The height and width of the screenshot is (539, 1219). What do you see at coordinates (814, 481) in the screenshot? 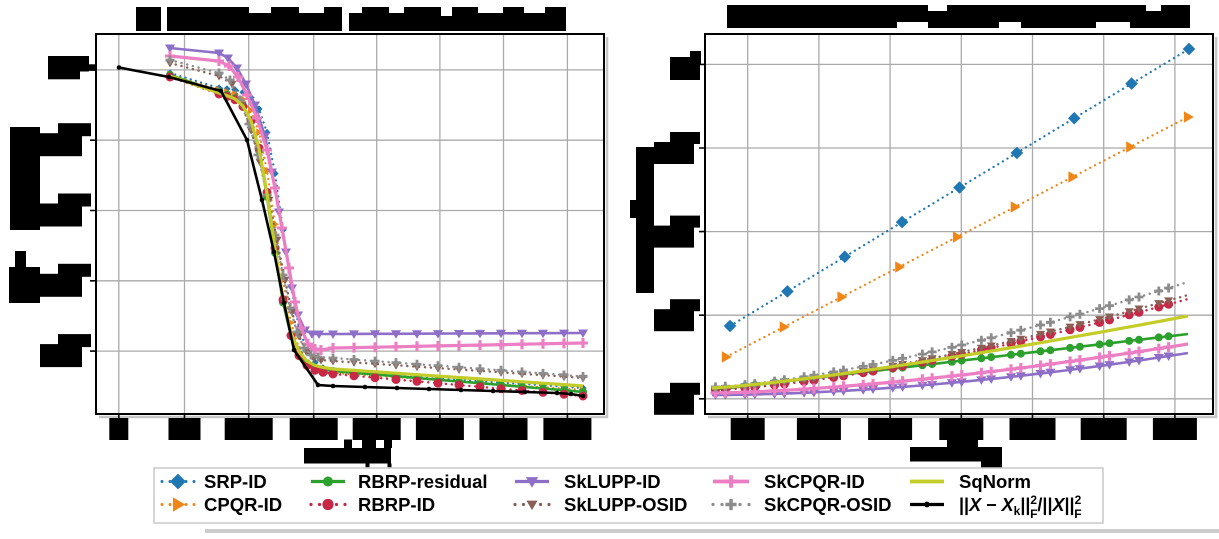
I see `svg-text: SkCPQR-ID` at bounding box center [814, 481].